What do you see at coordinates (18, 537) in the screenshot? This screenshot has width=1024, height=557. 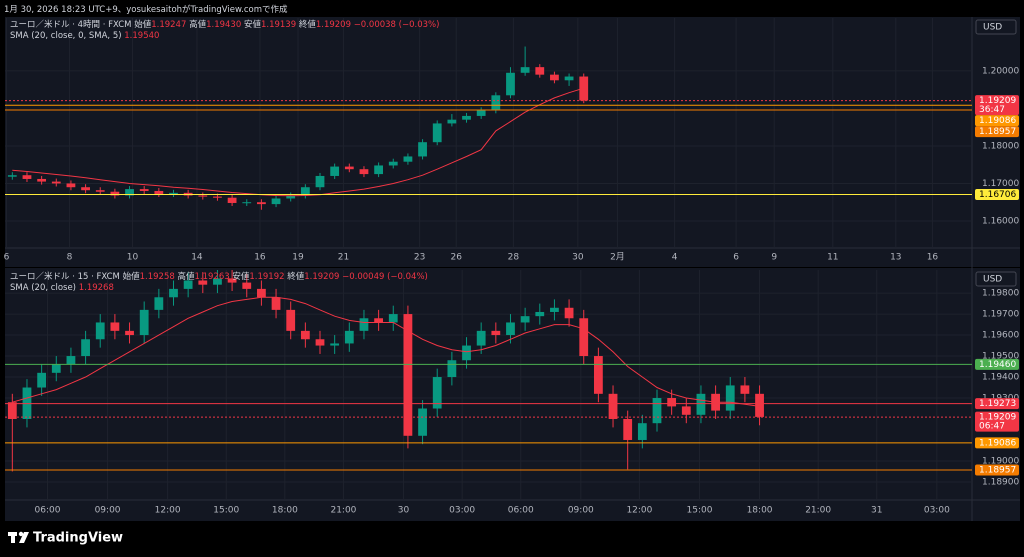 I see `logo` at bounding box center [18, 537].